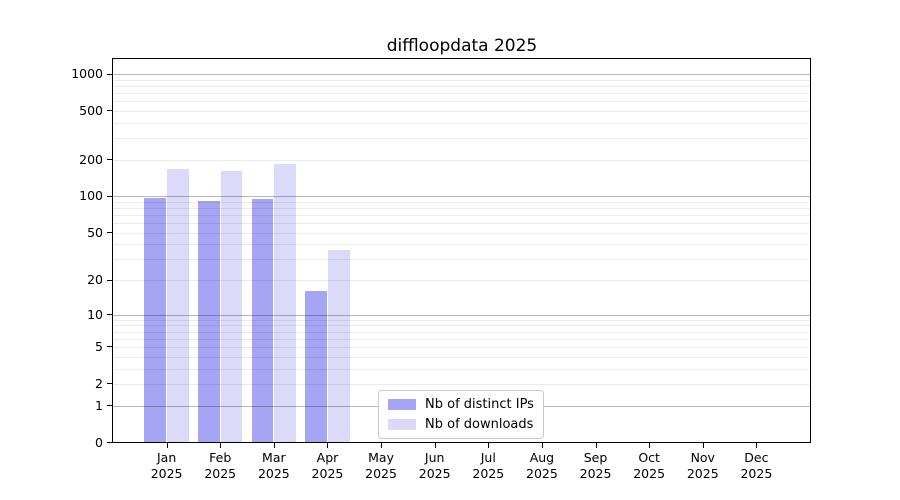  I want to click on x-tick-label-feb: Feb 2025, so click(220, 465).